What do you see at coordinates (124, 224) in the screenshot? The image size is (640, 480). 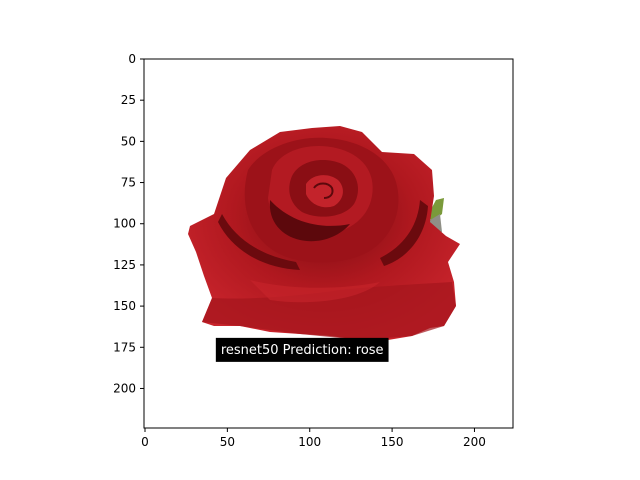 I see `y-tick-label: 100` at bounding box center [124, 224].